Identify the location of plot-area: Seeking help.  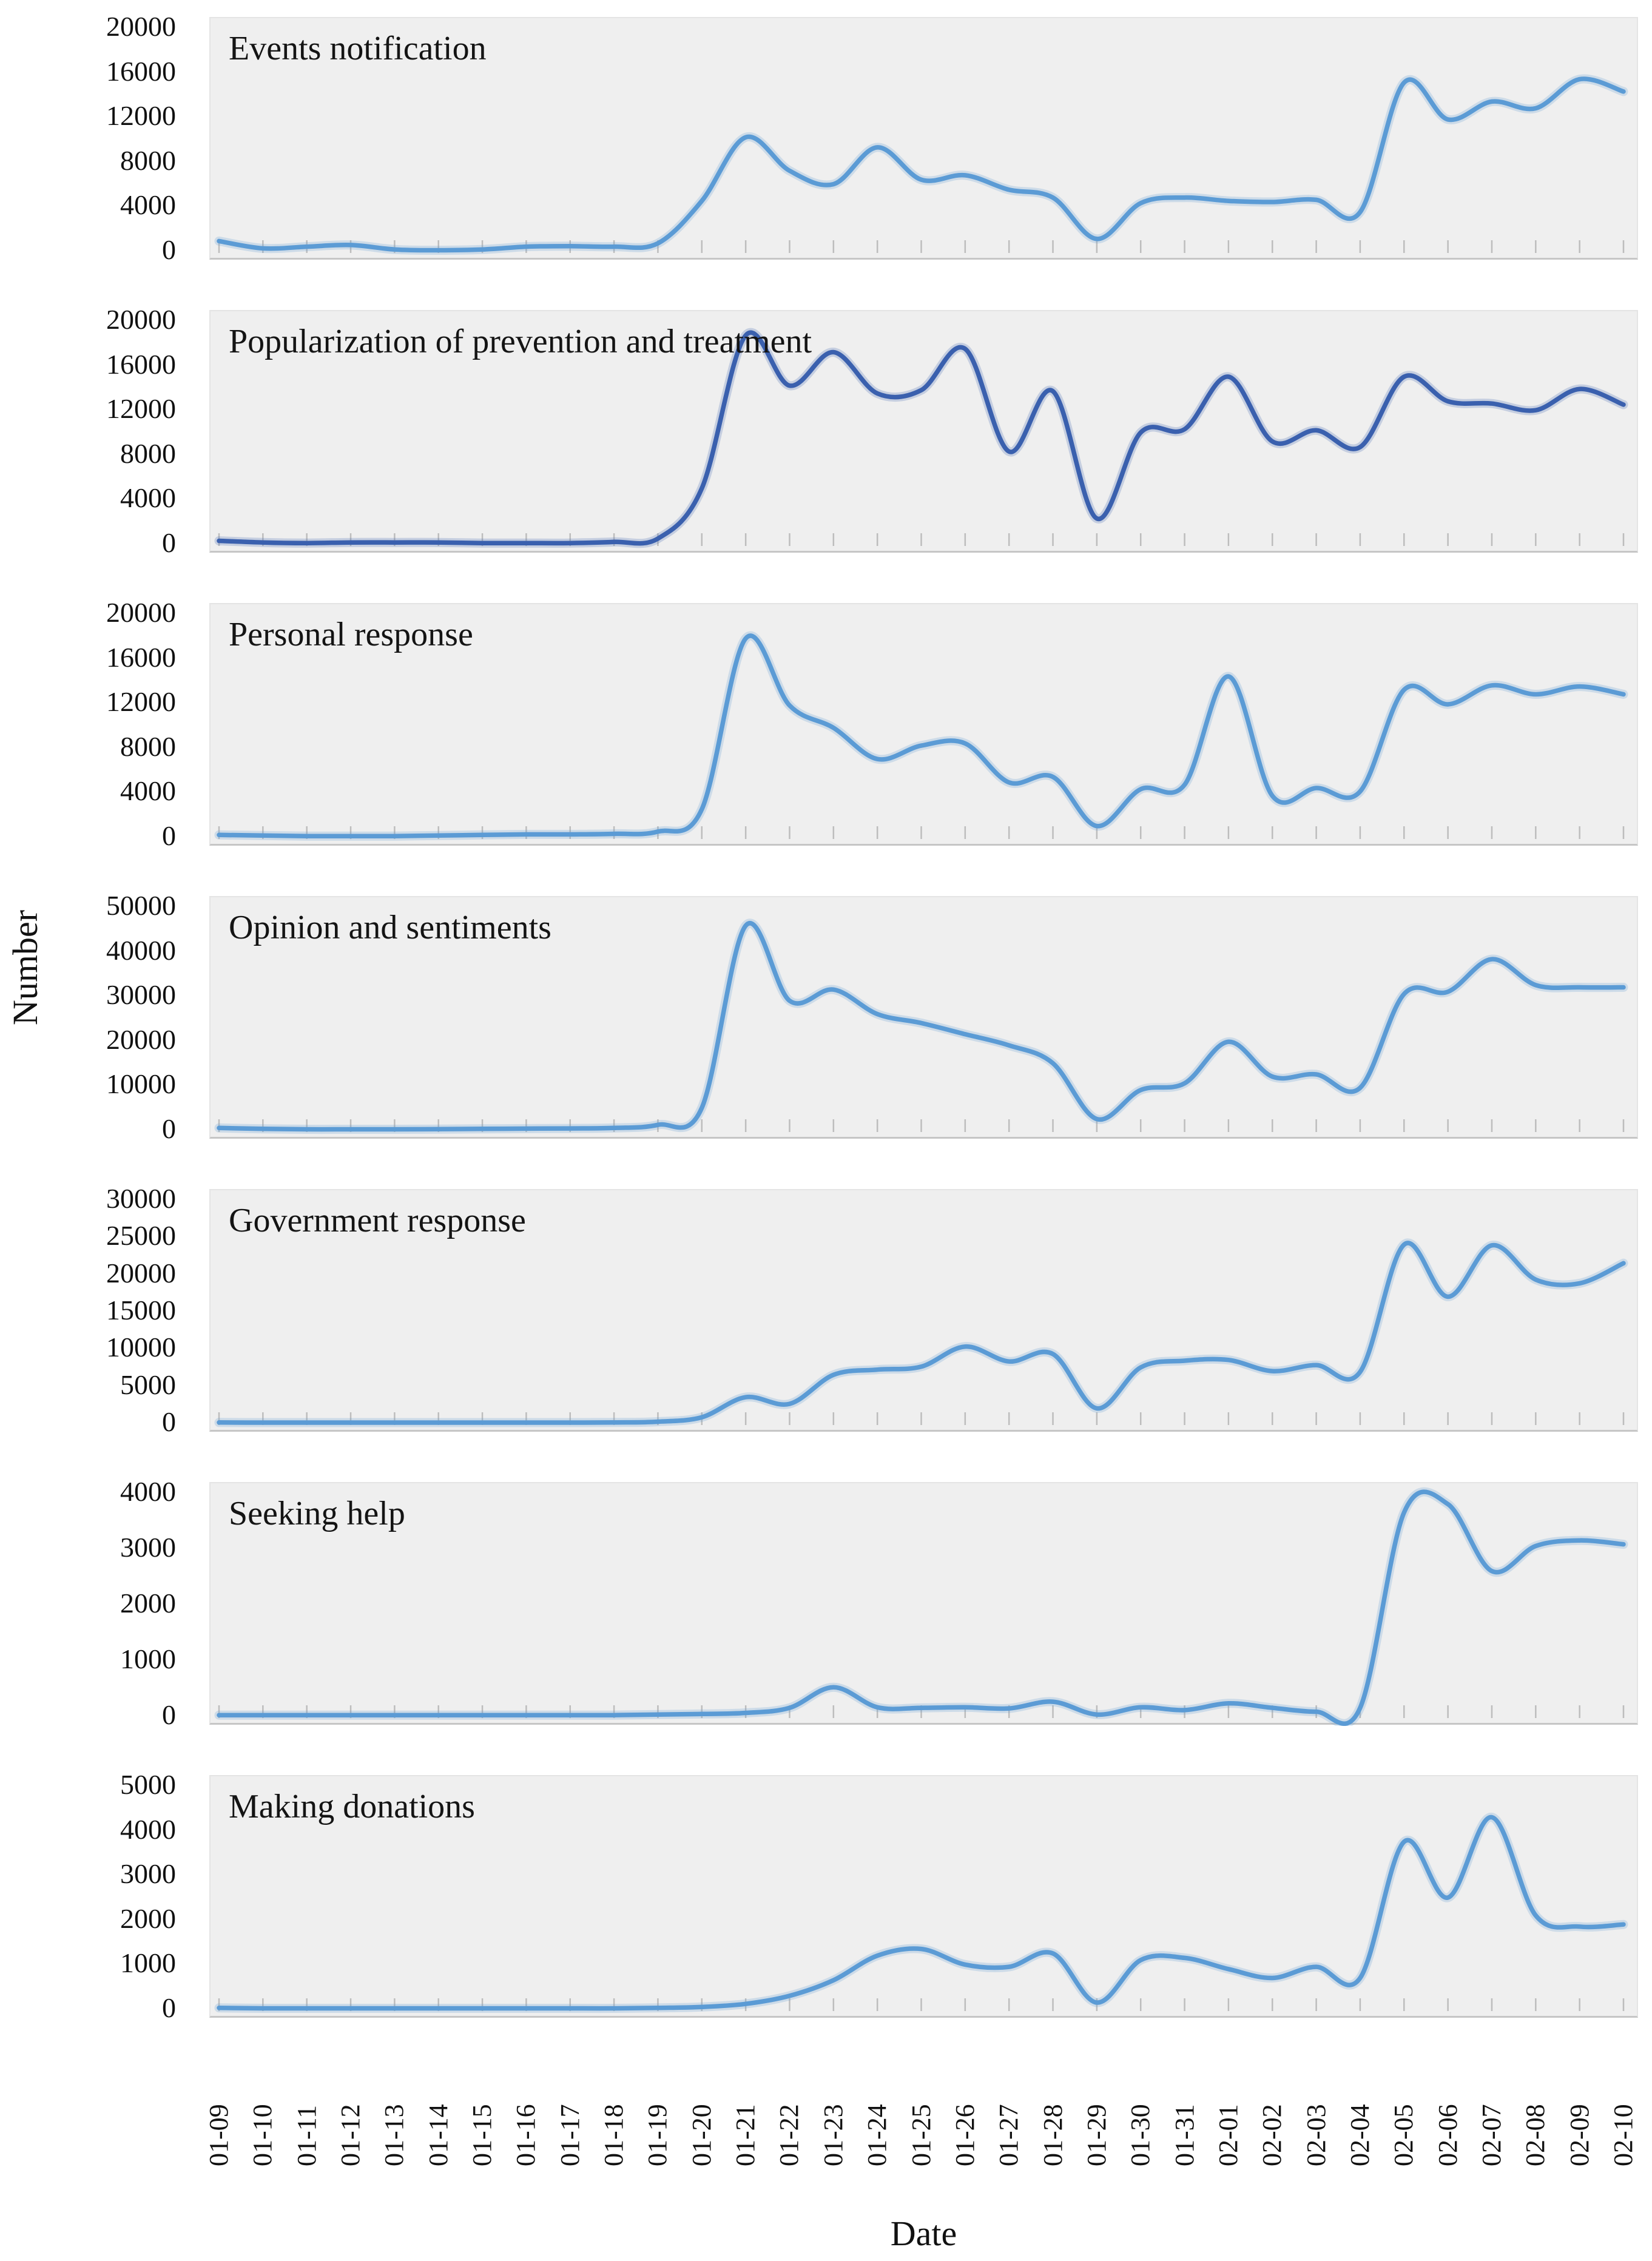
(923, 1604).